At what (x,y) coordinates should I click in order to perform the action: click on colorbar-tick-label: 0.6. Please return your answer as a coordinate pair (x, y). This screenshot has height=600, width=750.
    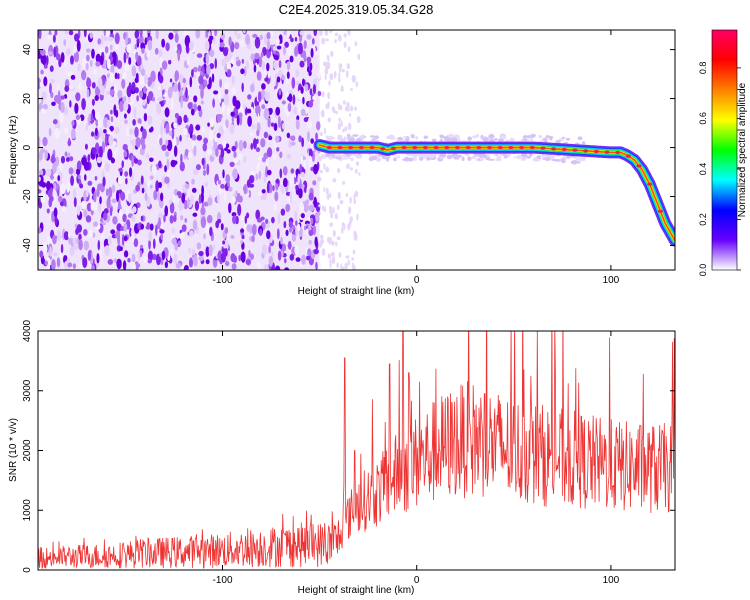
    Looking at the image, I should click on (703, 118).